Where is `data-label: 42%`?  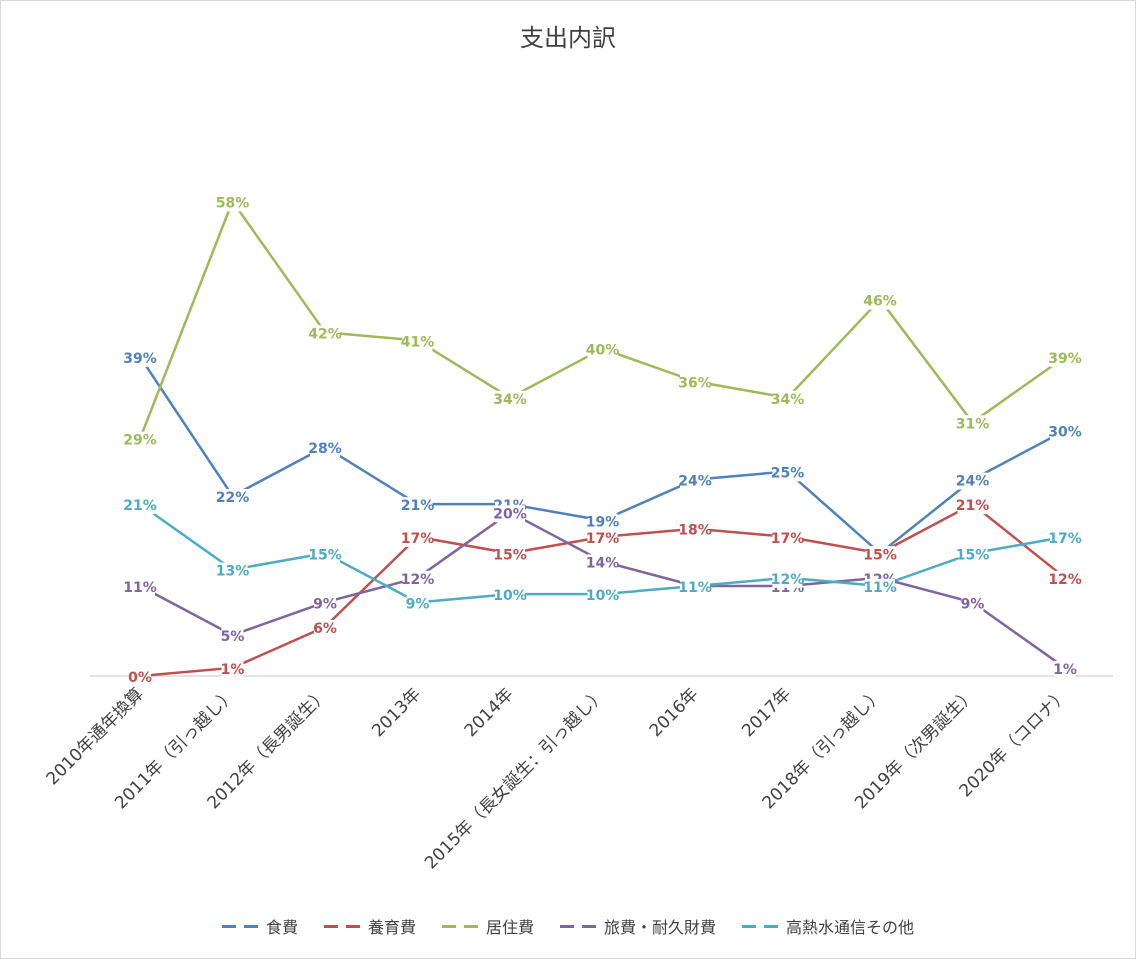 data-label: 42% is located at coordinates (325, 334).